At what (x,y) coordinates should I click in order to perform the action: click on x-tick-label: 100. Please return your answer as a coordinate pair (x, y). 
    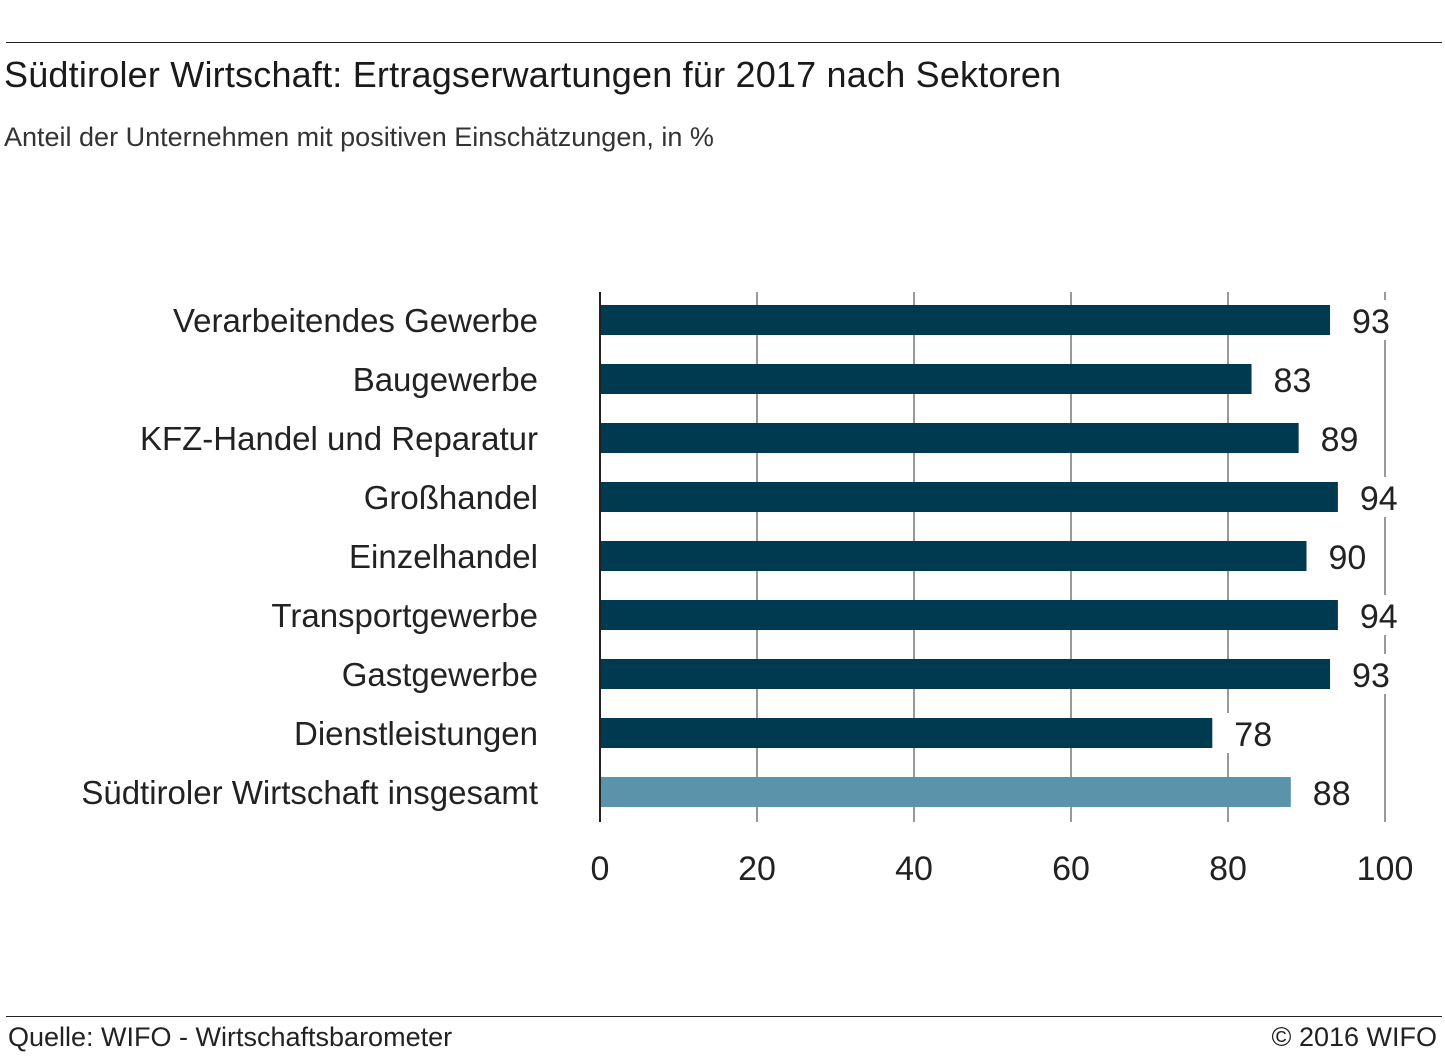
    Looking at the image, I should click on (1385, 869).